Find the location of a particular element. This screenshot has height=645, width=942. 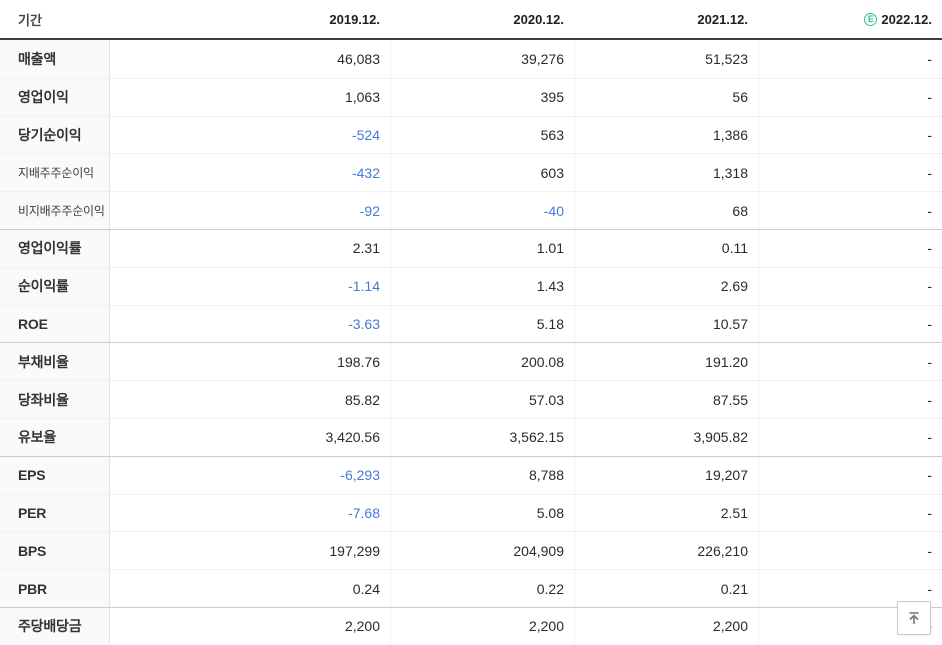

period-header: 기간 is located at coordinates (30, 20).